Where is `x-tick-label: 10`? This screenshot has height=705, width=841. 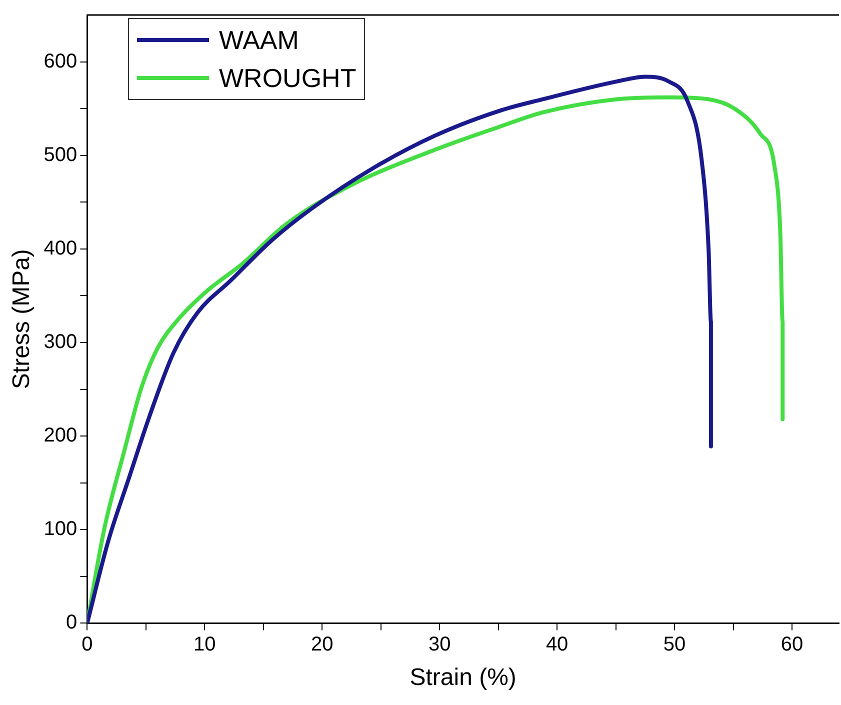 x-tick-label: 10 is located at coordinates (205, 645).